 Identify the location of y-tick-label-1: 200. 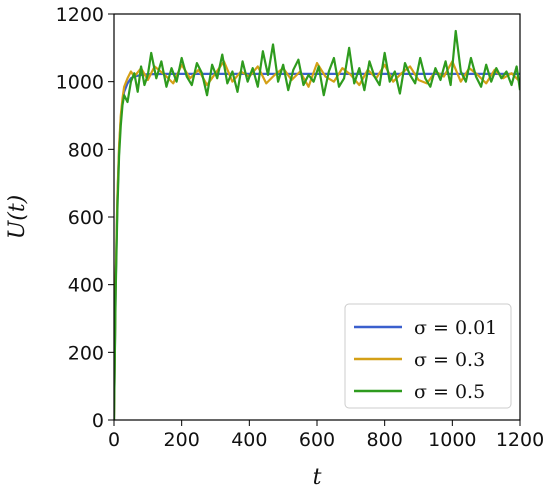
(86, 353).